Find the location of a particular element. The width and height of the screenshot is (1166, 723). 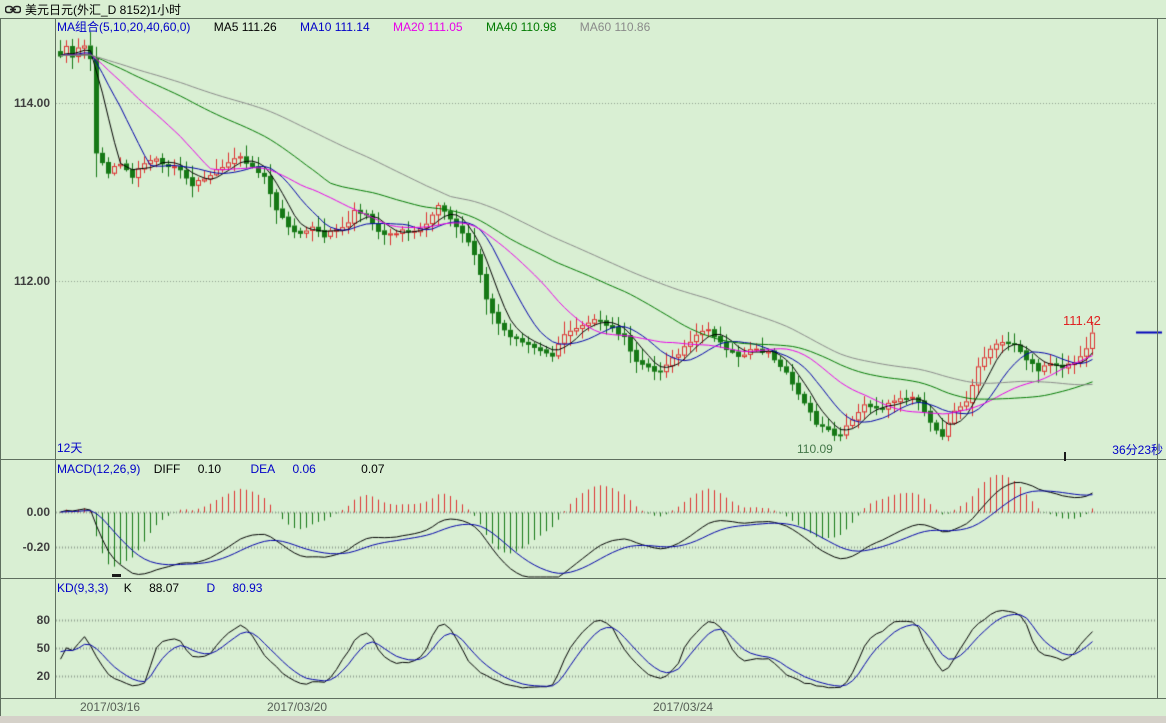

titlebar-divider is located at coordinates (583, 18).